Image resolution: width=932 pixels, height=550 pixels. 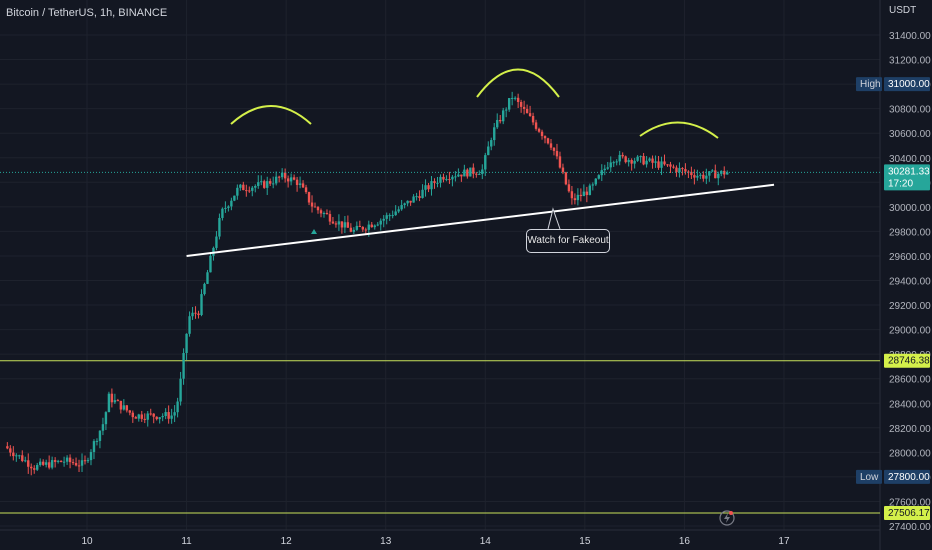 I want to click on replay-circle-icon, so click(x=727, y=518).